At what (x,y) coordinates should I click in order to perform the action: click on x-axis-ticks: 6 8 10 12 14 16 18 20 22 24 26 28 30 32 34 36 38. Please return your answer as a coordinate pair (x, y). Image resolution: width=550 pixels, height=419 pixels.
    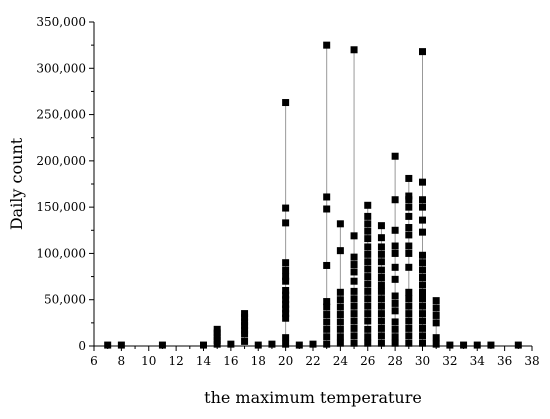
    Looking at the image, I should click on (315, 357).